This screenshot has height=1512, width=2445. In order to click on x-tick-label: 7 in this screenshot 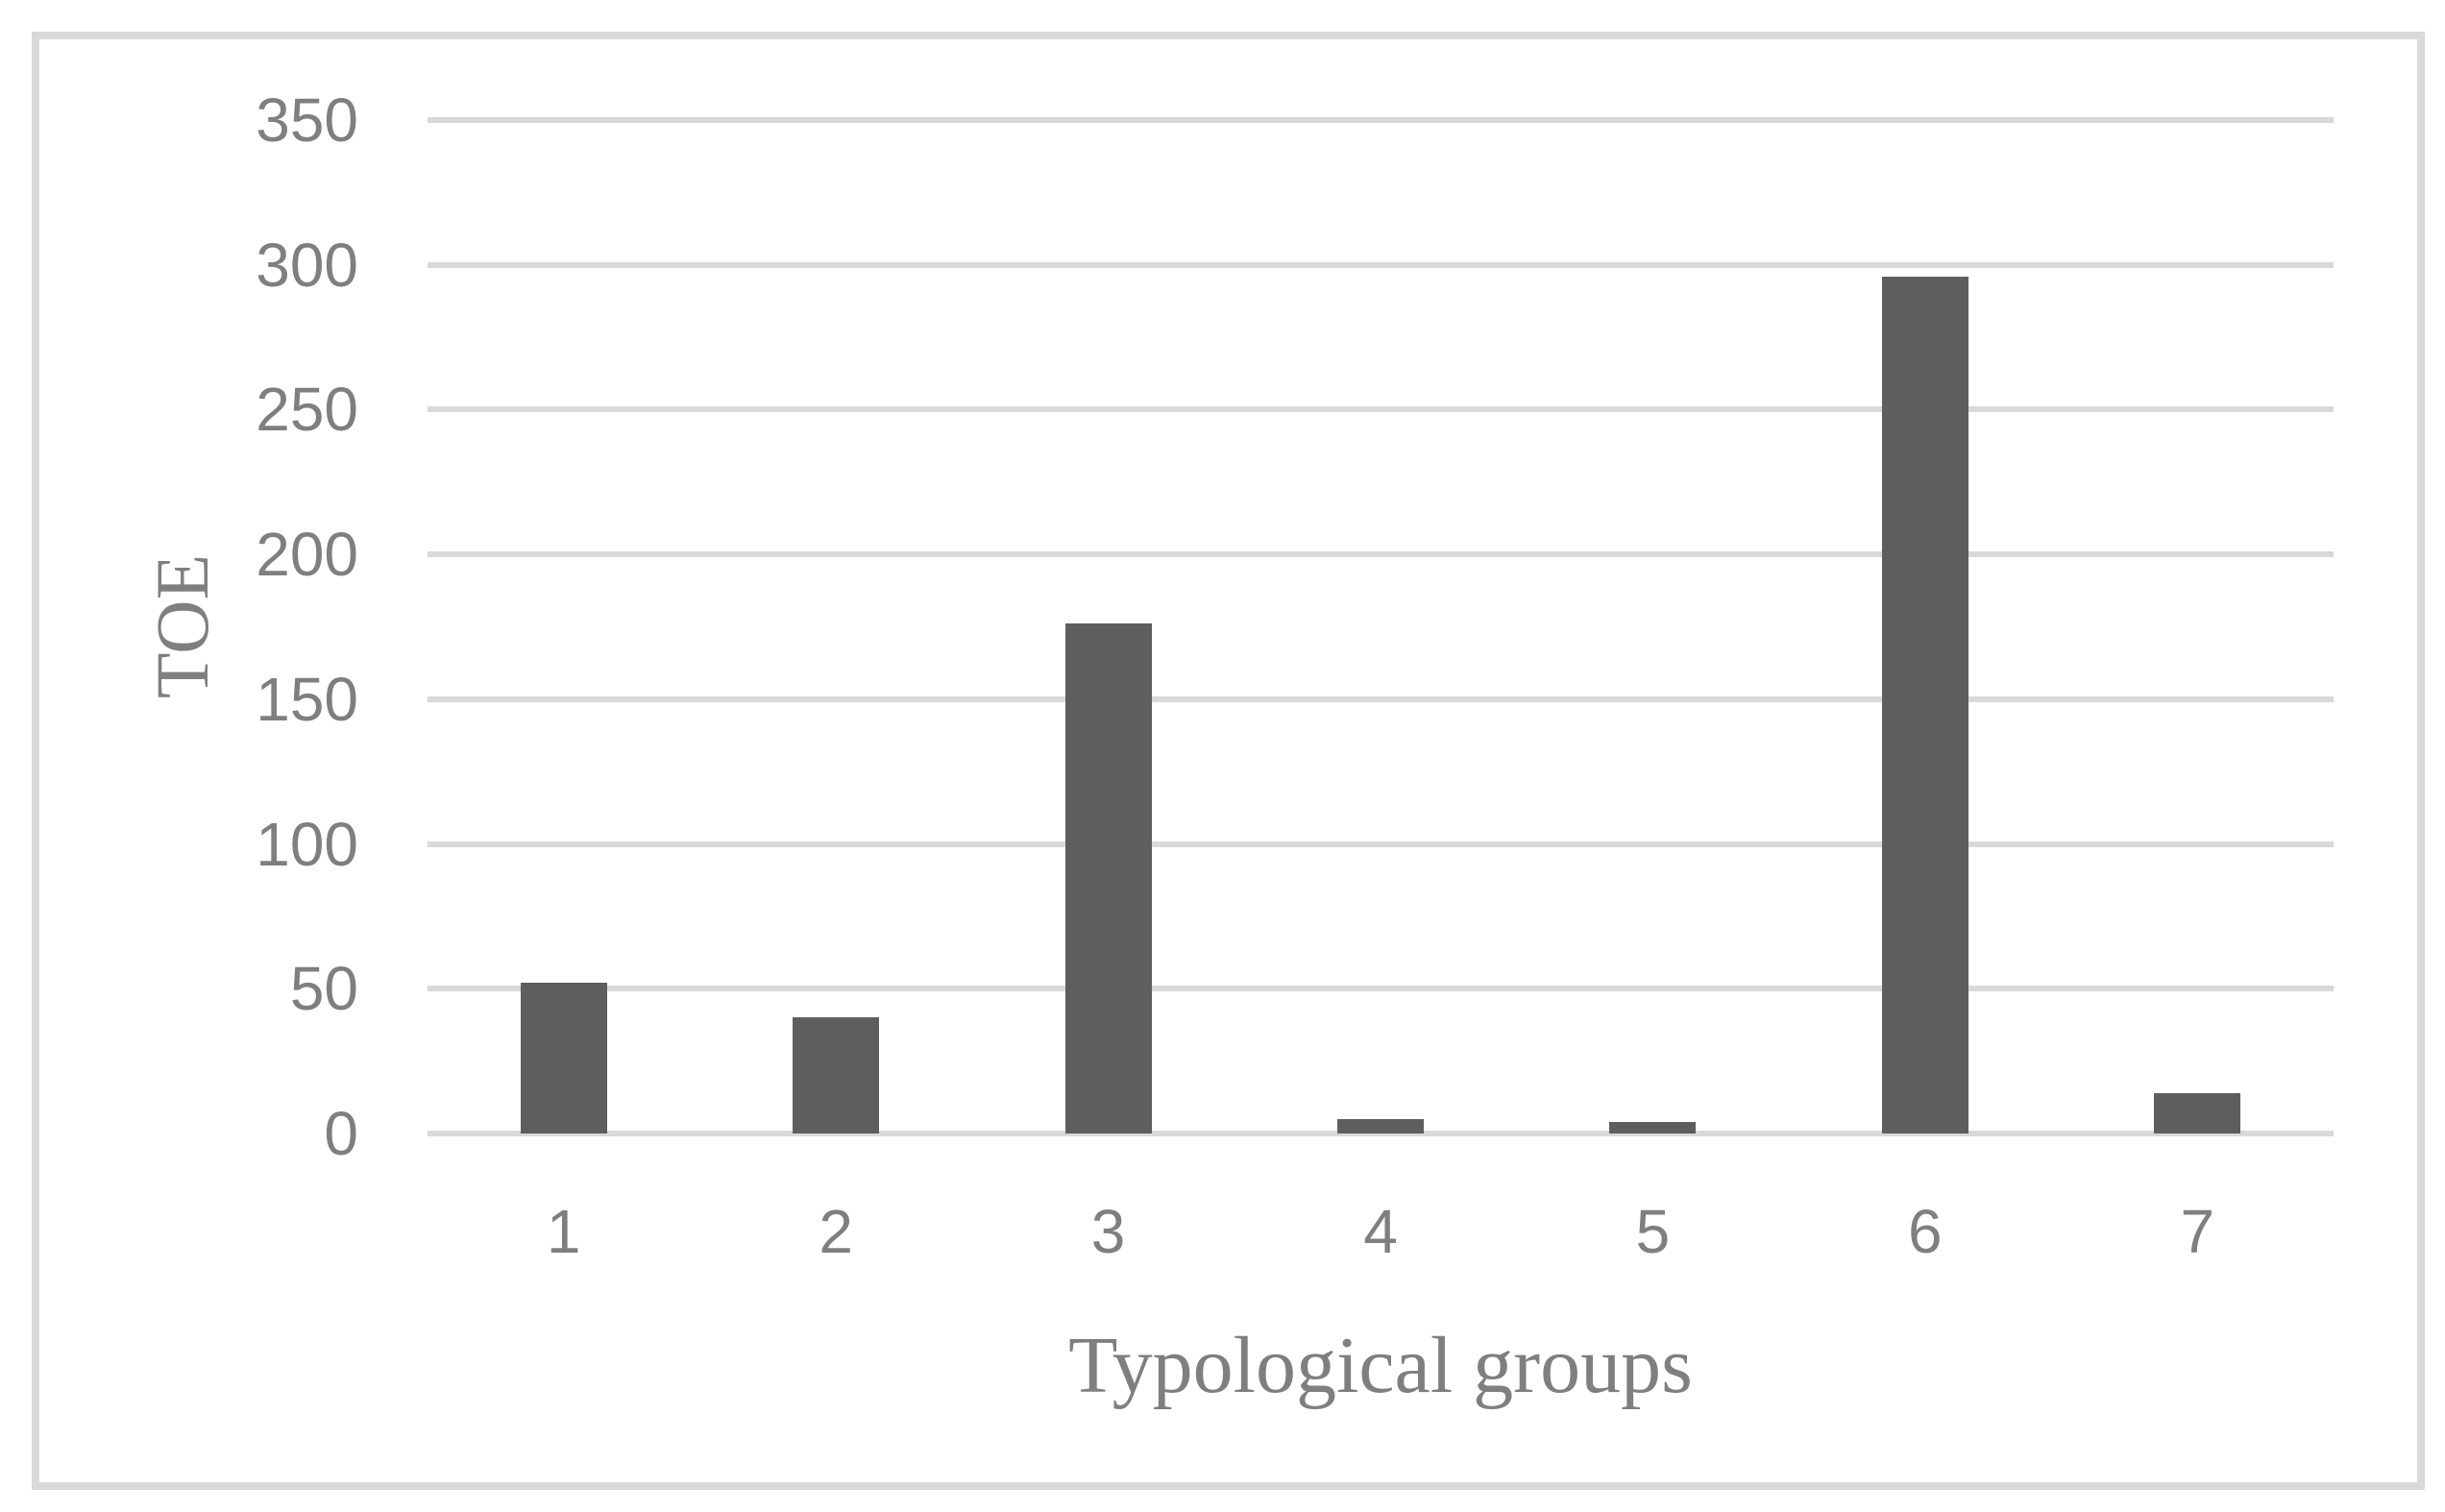, I will do `click(2197, 1231)`.